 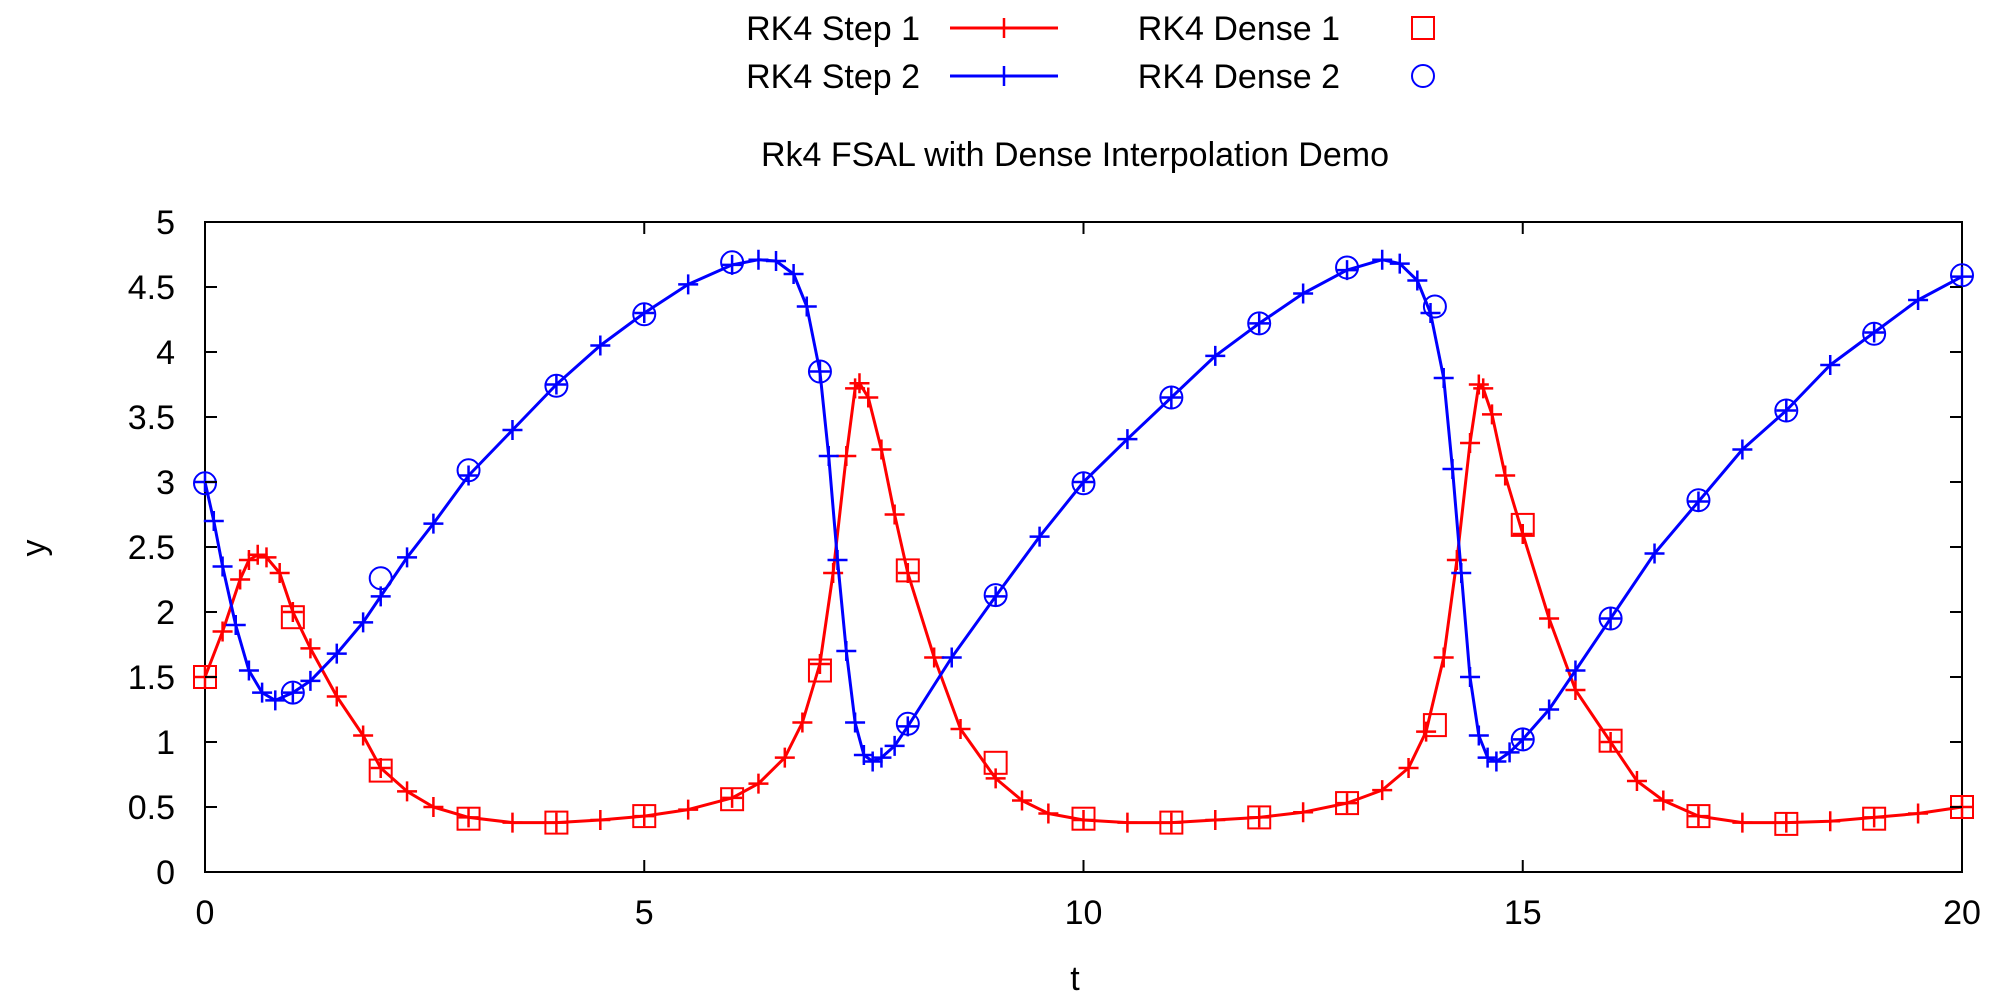 What do you see at coordinates (1075, 155) in the screenshot?
I see `chart-title: Rk4 FSAL with Dense Interpolation Demo` at bounding box center [1075, 155].